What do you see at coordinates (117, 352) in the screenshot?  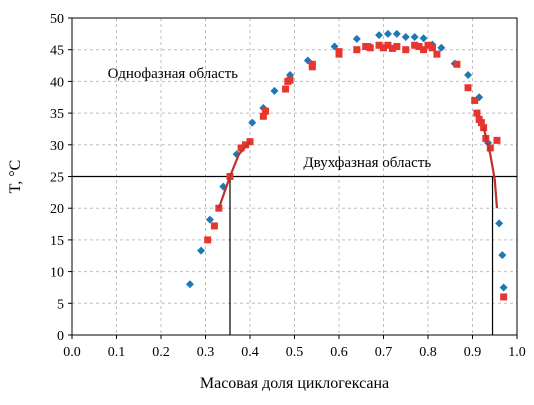 I see `x-tick-label: 0.1` at bounding box center [117, 352].